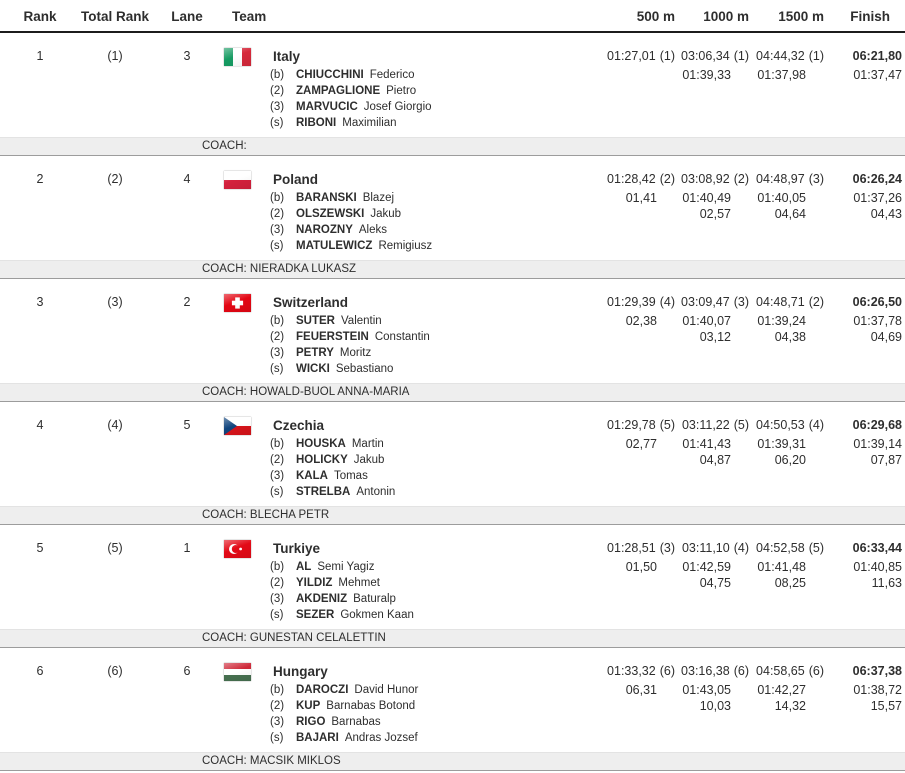  Describe the element at coordinates (40, 16) in the screenshot. I see `header-rank: Rank` at that location.